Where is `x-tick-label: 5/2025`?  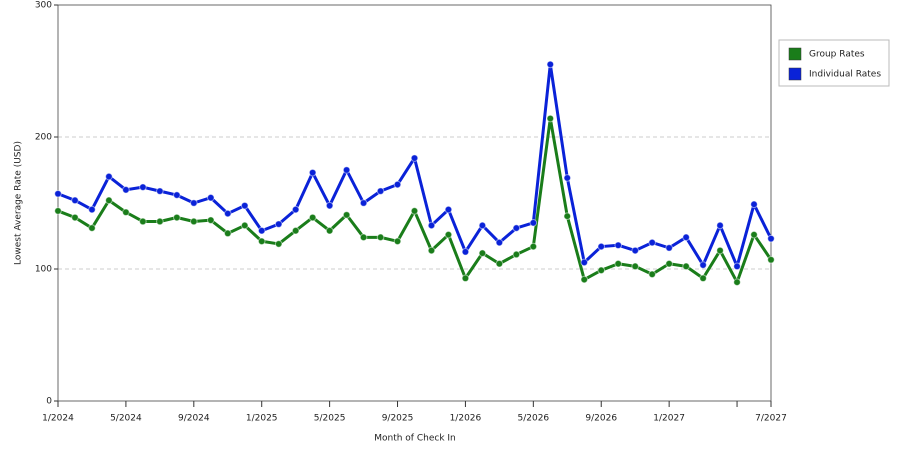 x-tick-label: 5/2025 is located at coordinates (330, 419).